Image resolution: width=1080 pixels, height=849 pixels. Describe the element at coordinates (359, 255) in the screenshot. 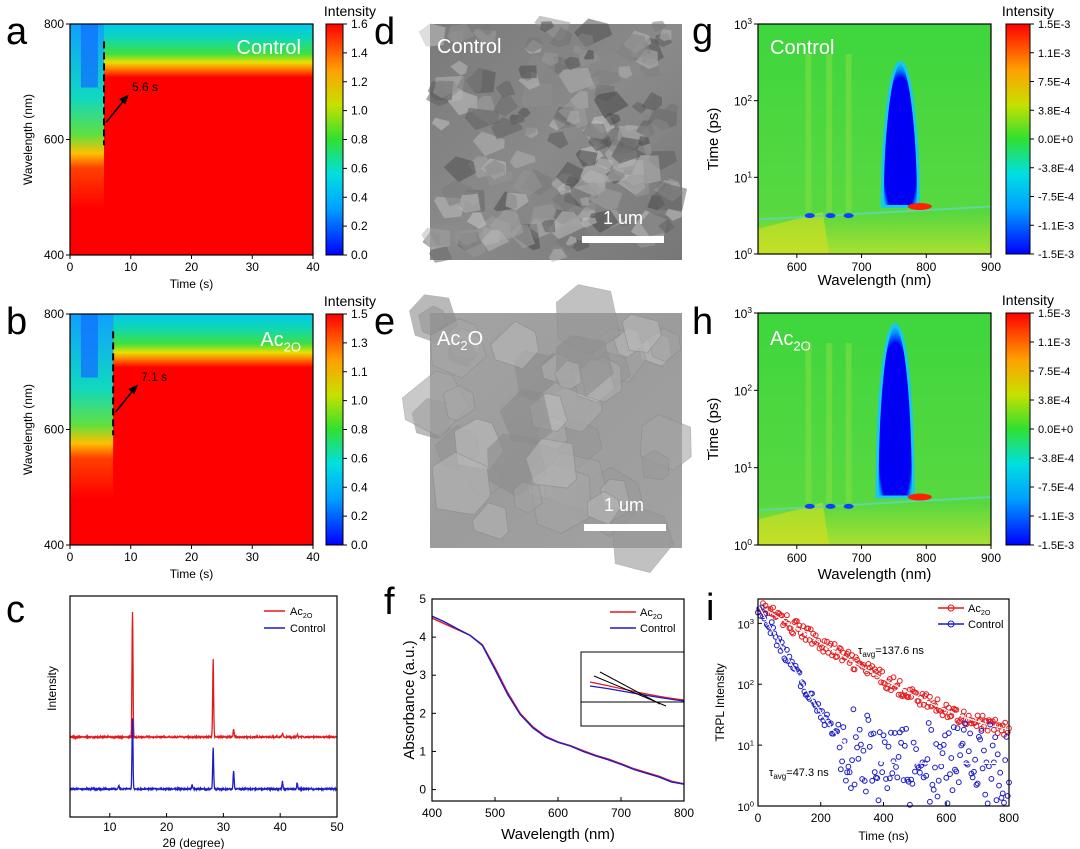

I see `colorbar-tick-label: 0.0` at that location.